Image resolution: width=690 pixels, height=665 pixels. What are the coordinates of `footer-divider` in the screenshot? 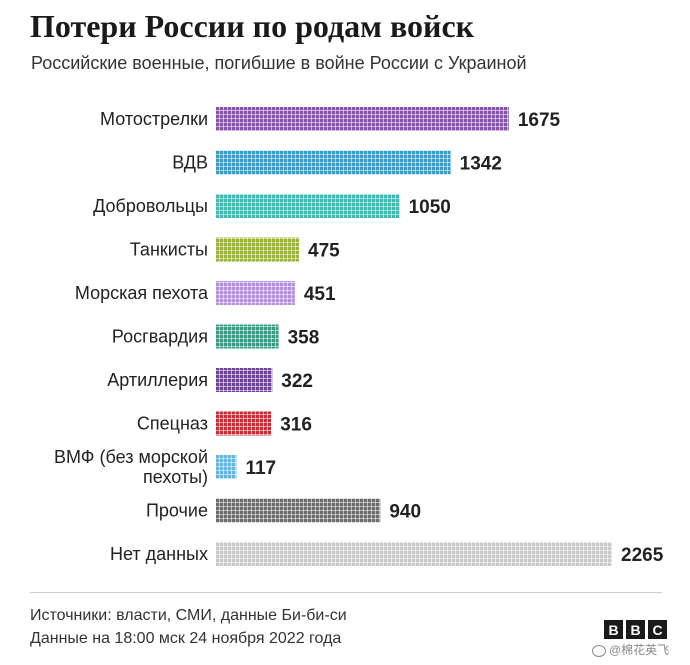 It's located at (346, 592).